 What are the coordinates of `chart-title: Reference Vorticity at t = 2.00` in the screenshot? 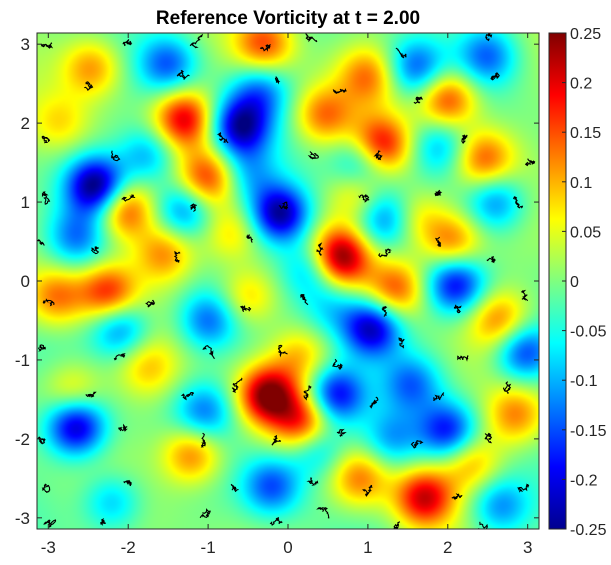 It's located at (288, 18).